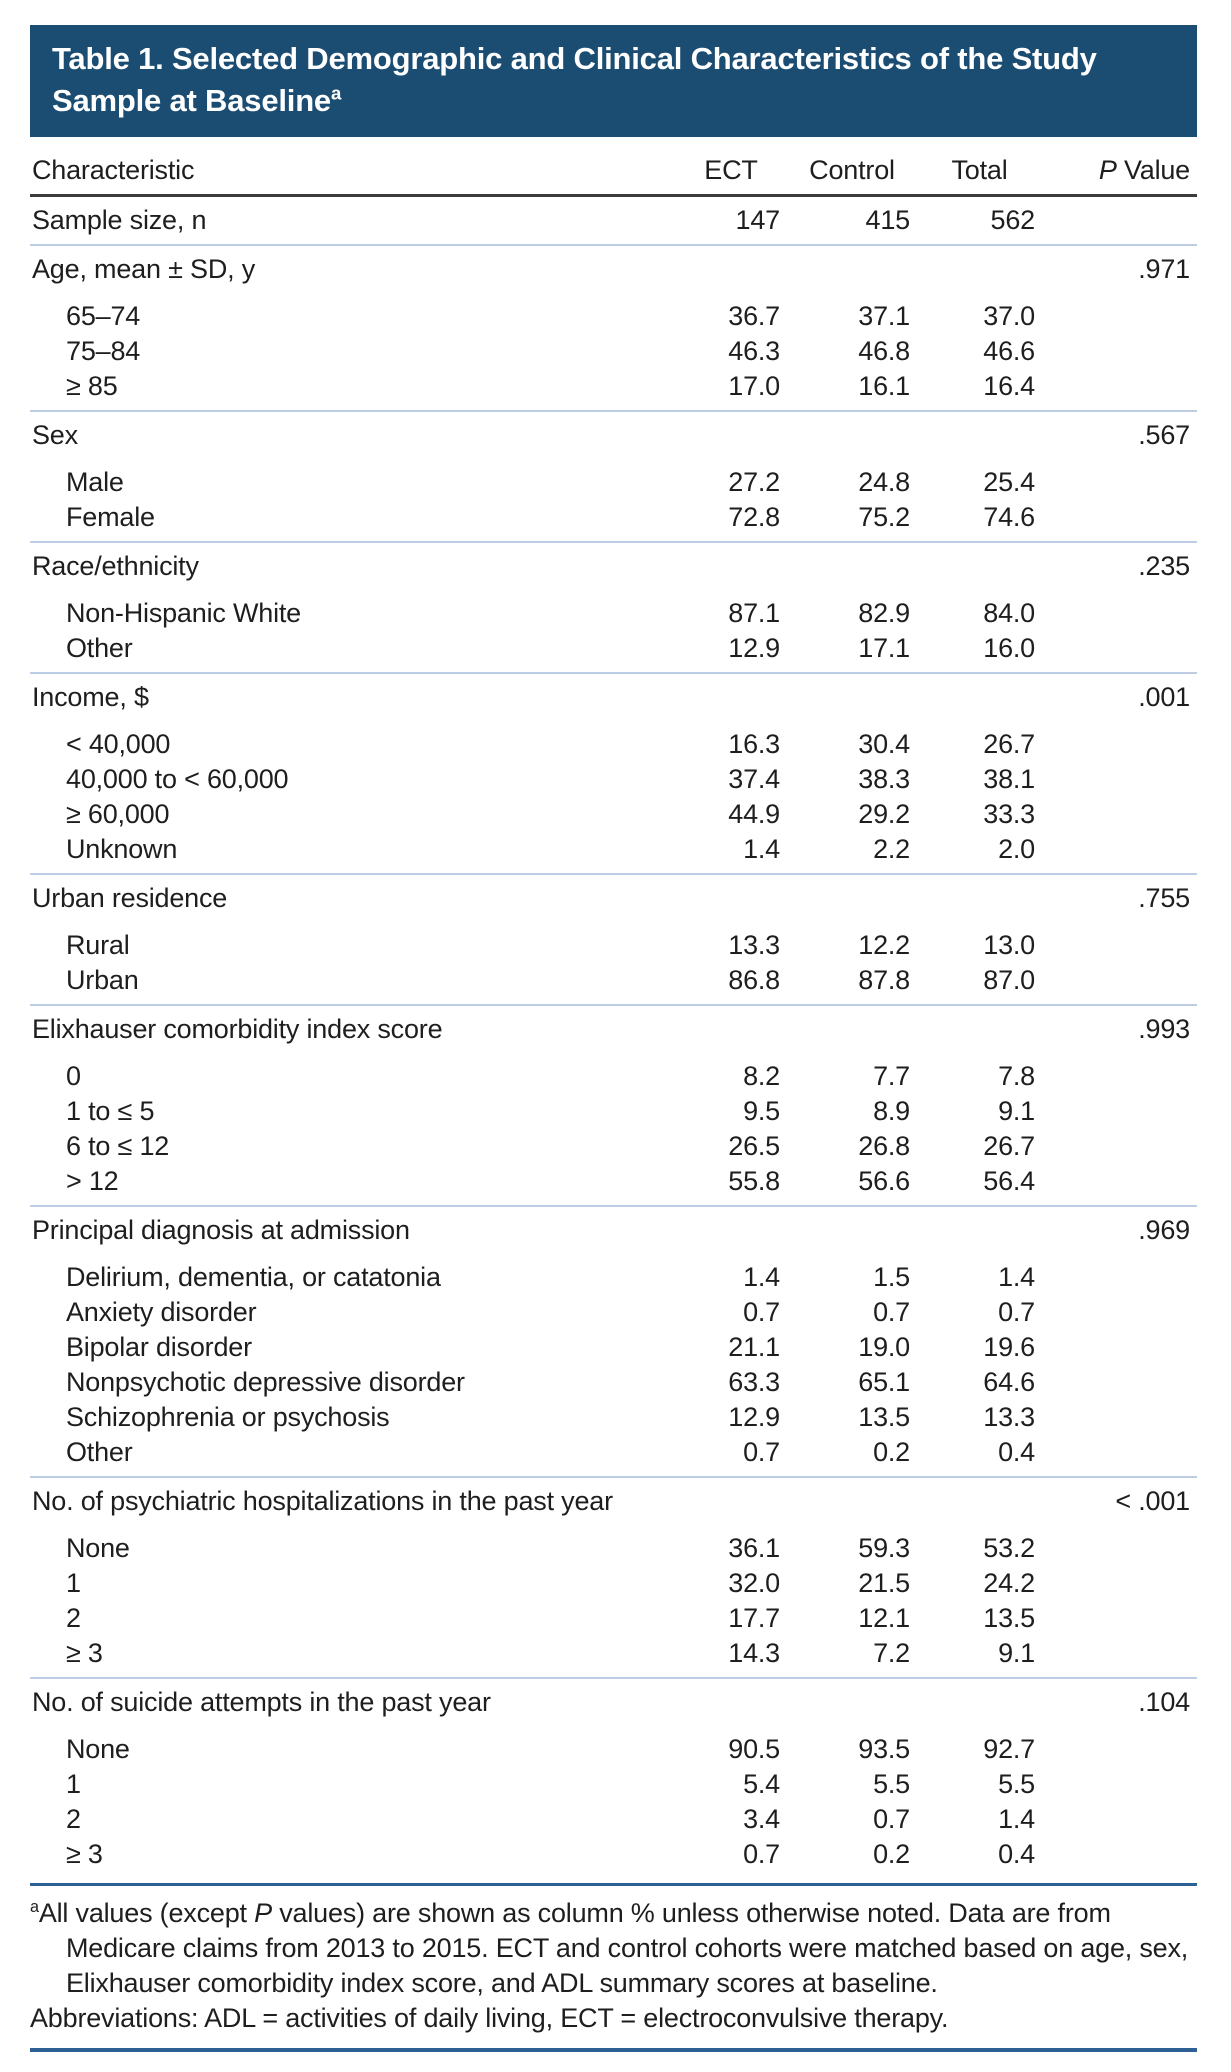 The image size is (1231, 2072). What do you see at coordinates (144, 269) in the screenshot?
I see `section-label: Age, mean ± SD, y` at bounding box center [144, 269].